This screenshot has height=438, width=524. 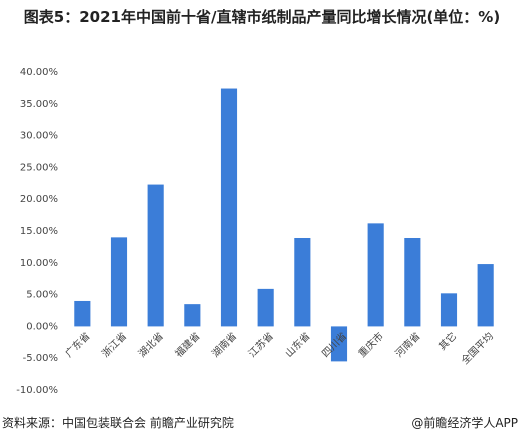 What do you see at coordinates (261, 344) in the screenshot?
I see `x-tick-label: 江苏省` at bounding box center [261, 344].